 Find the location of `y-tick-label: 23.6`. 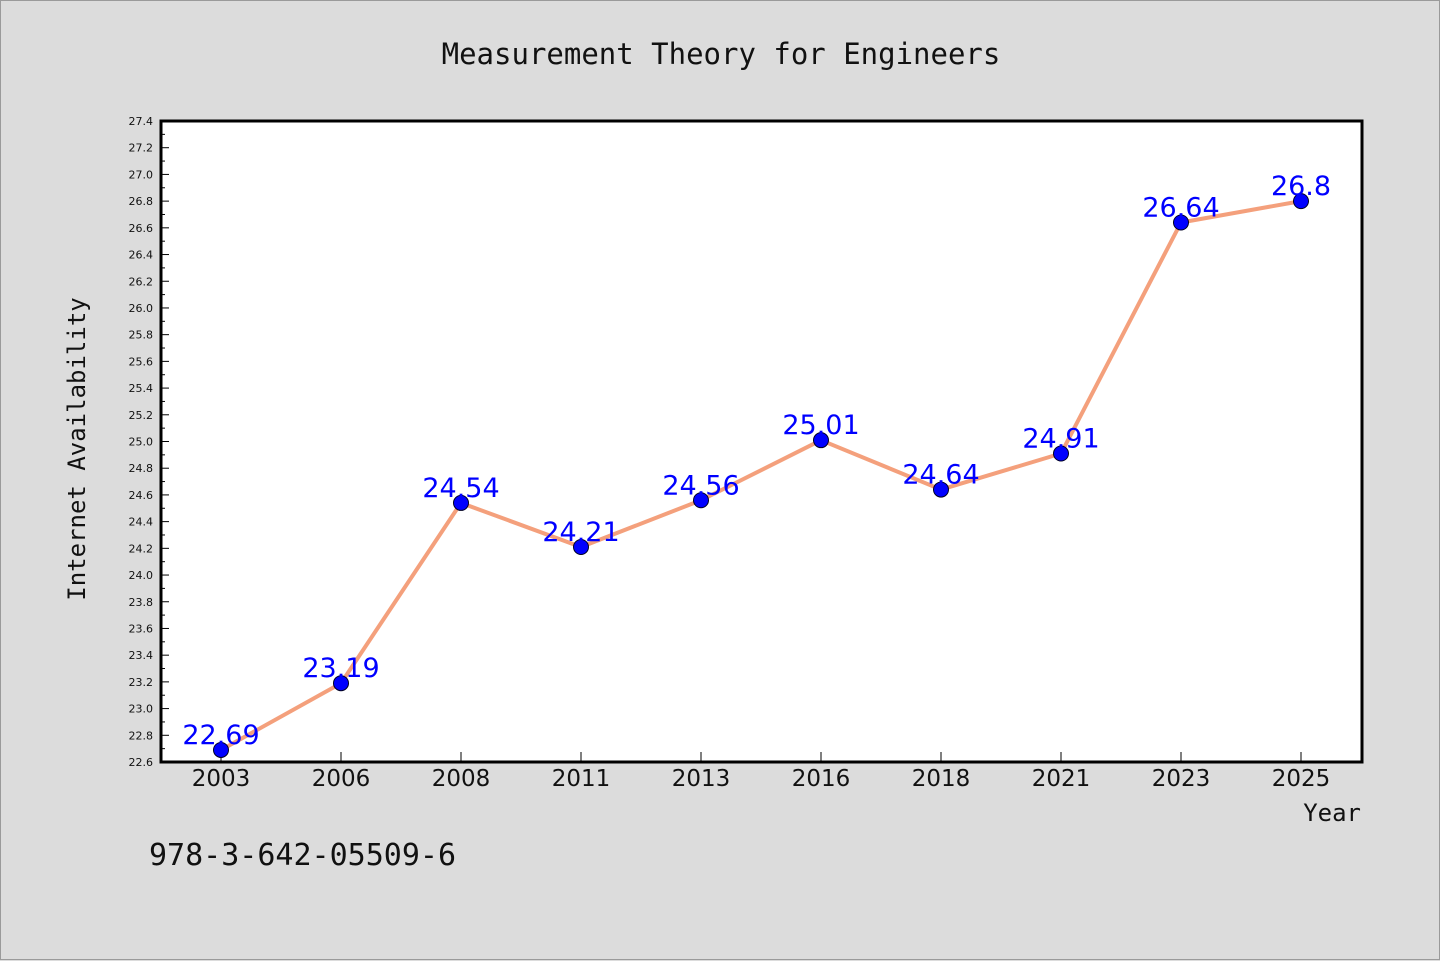

y-tick-label: 23.6 is located at coordinates (141, 628).